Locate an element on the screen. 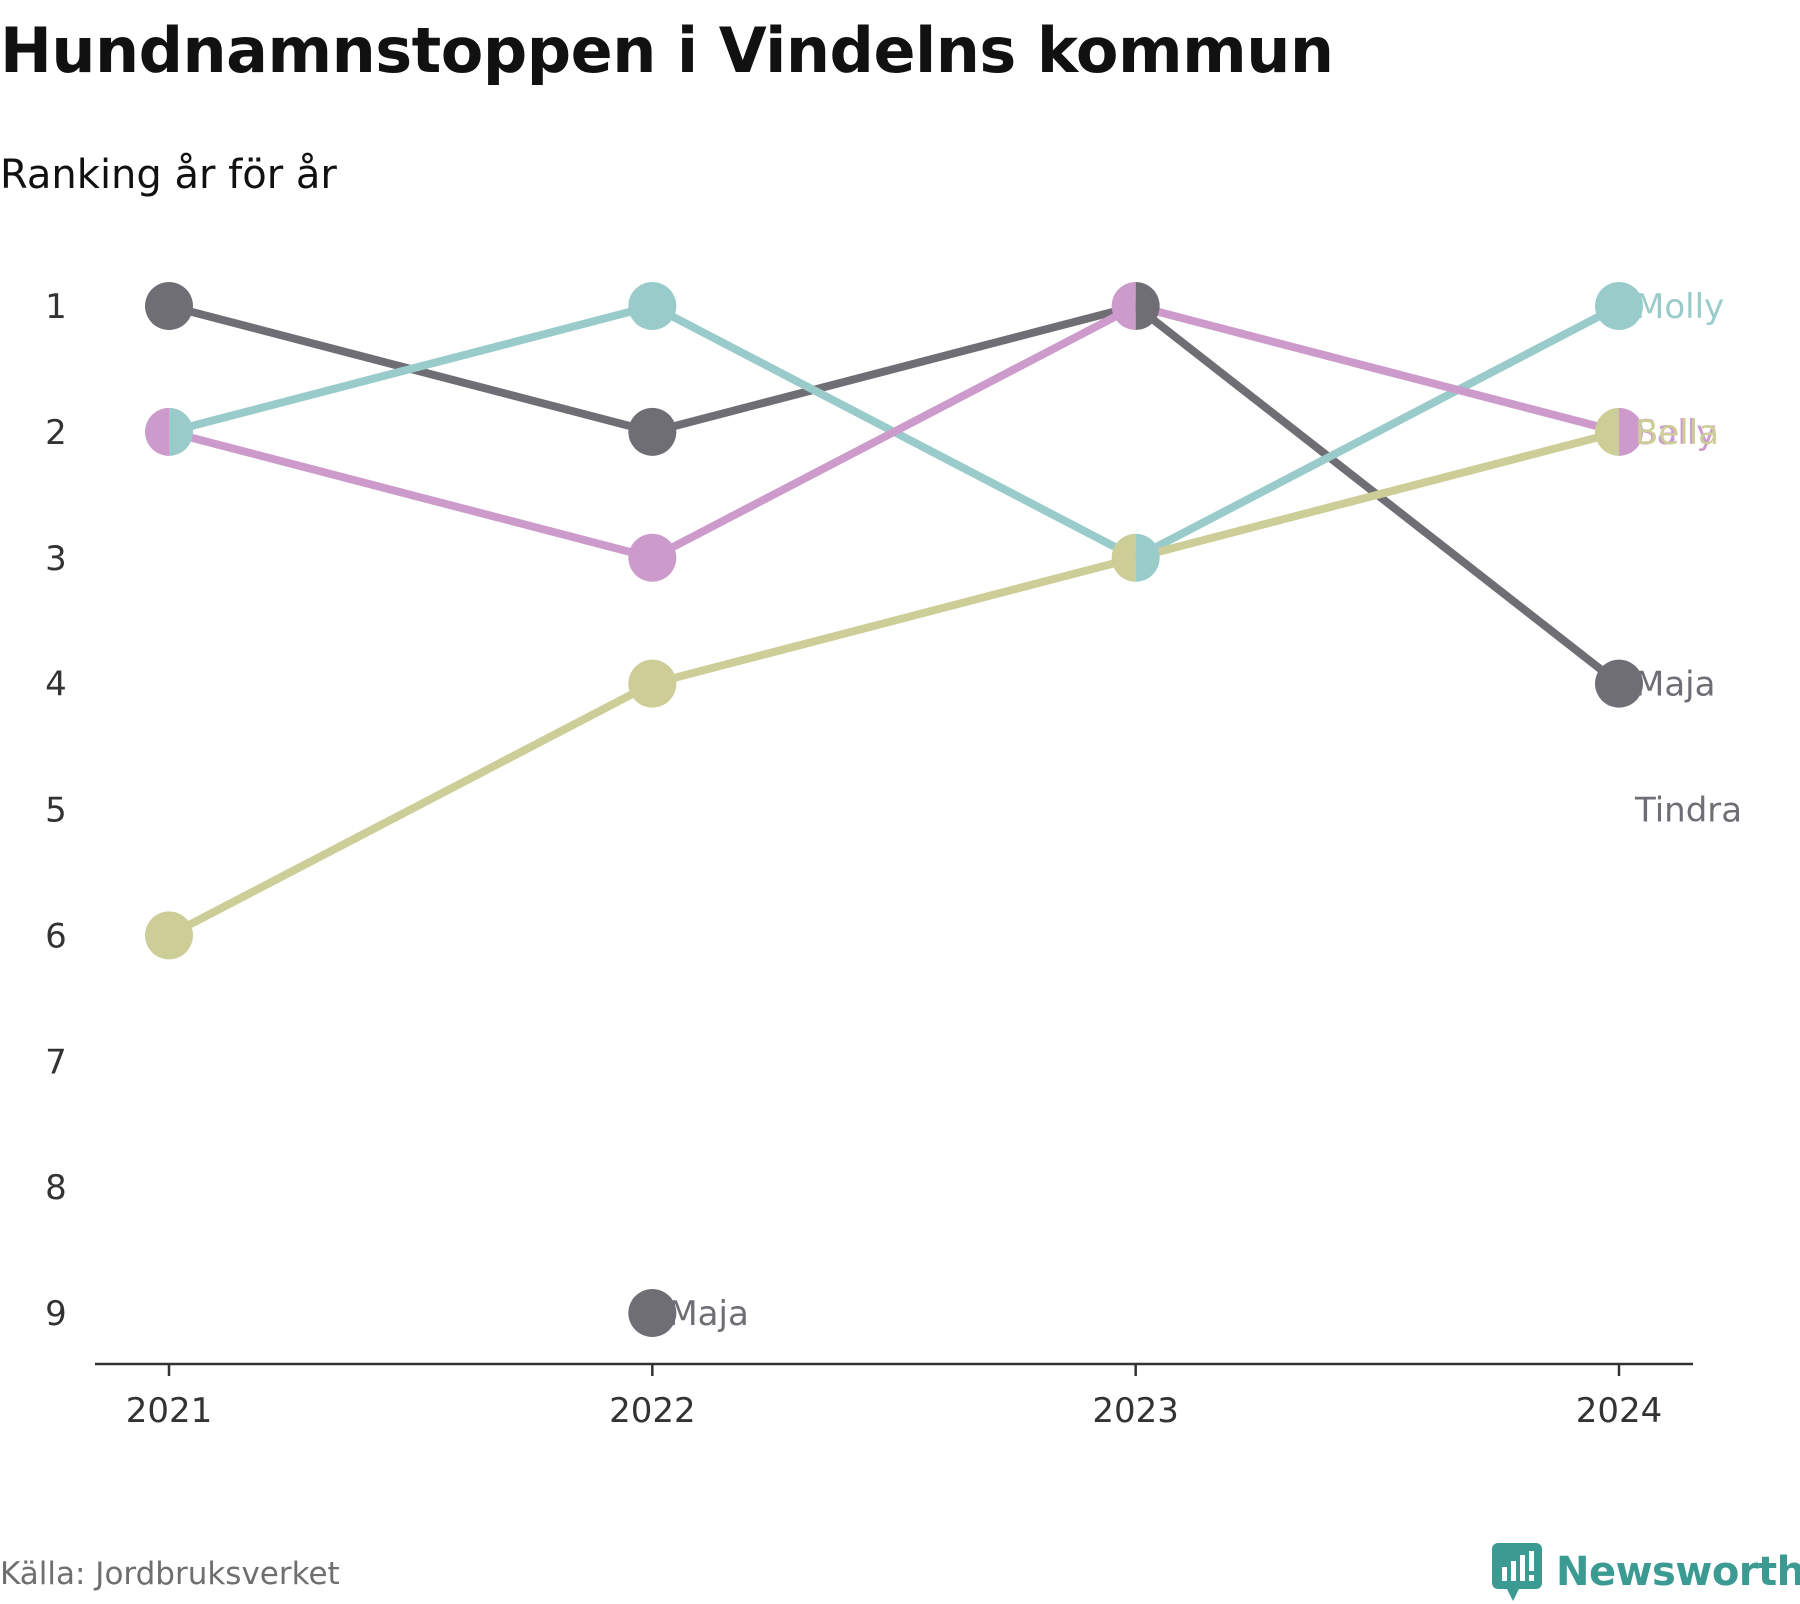 This screenshot has width=1800, height=1604. x-tick-label: 2023 is located at coordinates (1135, 1411).